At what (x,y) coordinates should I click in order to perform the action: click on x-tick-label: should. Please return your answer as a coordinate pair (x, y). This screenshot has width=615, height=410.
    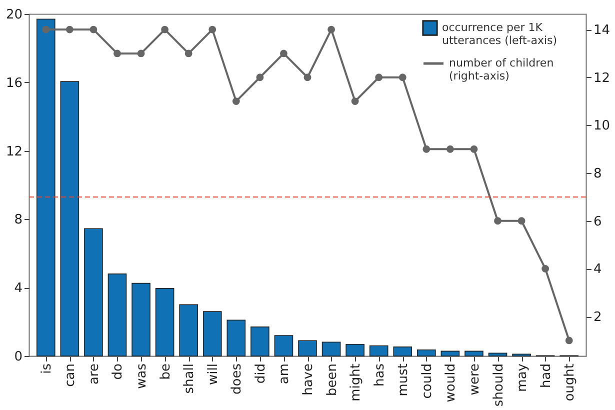
    Looking at the image, I should click on (498, 385).